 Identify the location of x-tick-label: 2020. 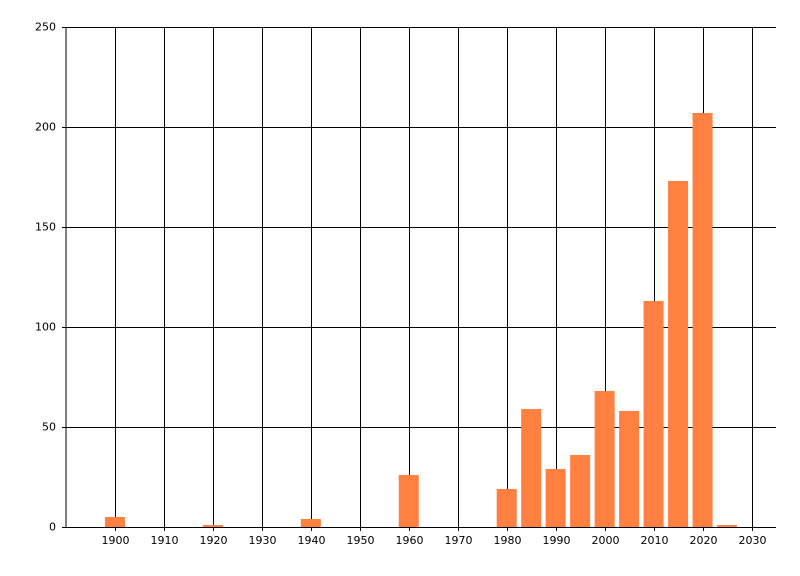
(704, 540).